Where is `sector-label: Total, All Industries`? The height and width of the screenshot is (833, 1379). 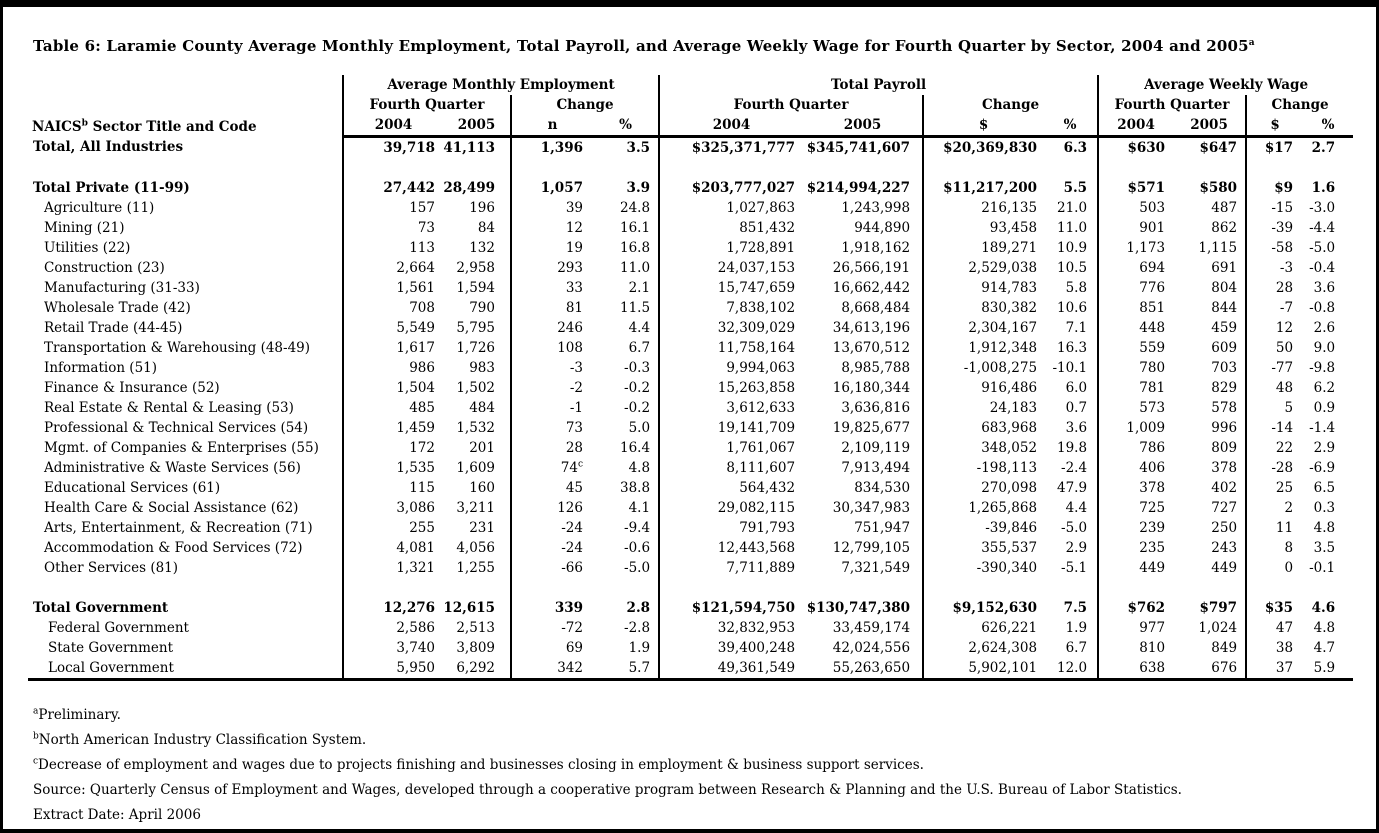 sector-label: Total, All Industries is located at coordinates (108, 147).